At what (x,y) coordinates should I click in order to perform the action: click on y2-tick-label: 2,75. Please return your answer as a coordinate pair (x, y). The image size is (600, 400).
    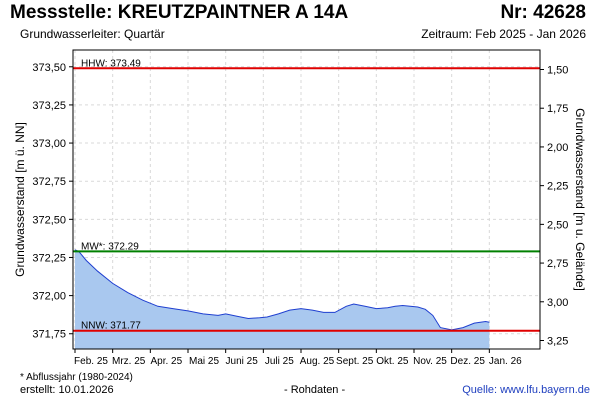
    Looking at the image, I should click on (557, 264).